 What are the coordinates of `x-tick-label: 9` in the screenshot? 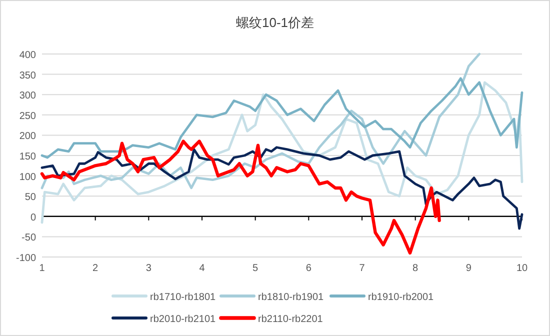 It's located at (469, 268).